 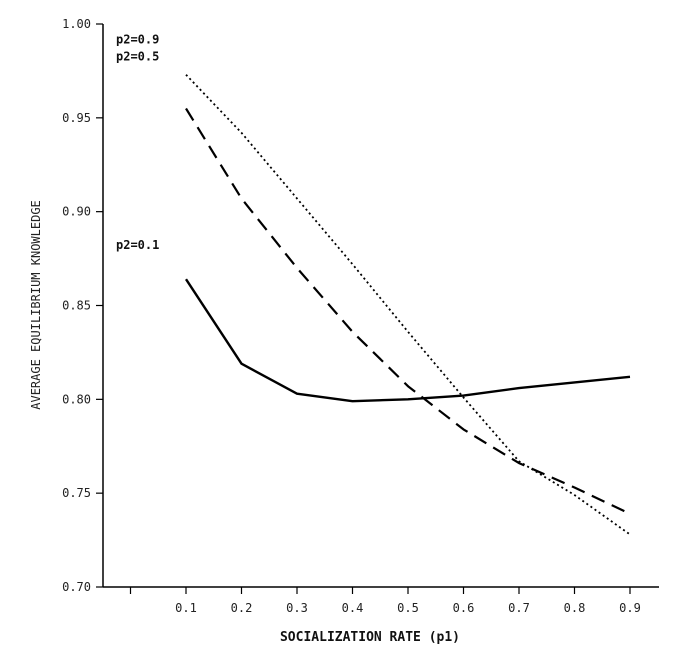 What do you see at coordinates (76, 399) in the screenshot?
I see `y-tick-label: 0.80` at bounding box center [76, 399].